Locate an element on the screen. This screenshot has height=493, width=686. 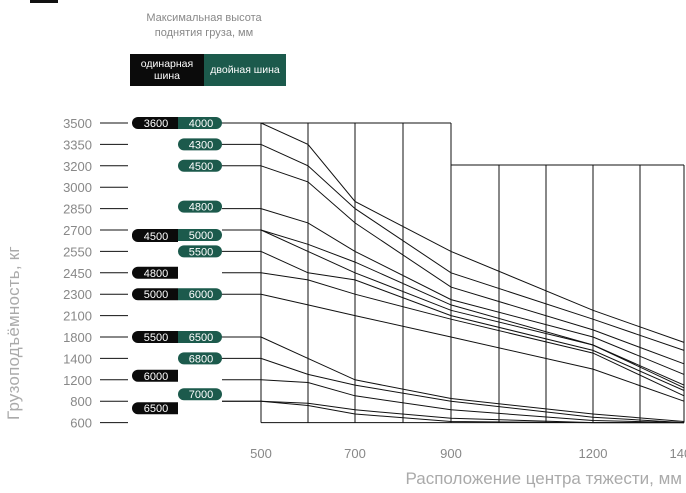
pill-double-label: 5500 is located at coordinates (201, 252).